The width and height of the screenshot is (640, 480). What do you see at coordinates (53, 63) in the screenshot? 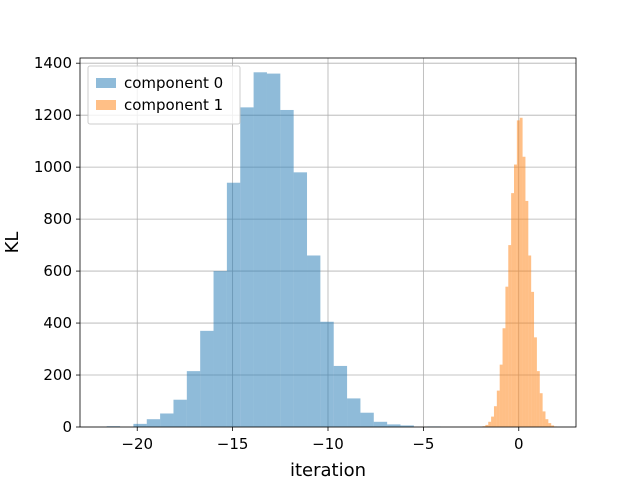
I see `y-tick-label: 1400` at bounding box center [53, 63].